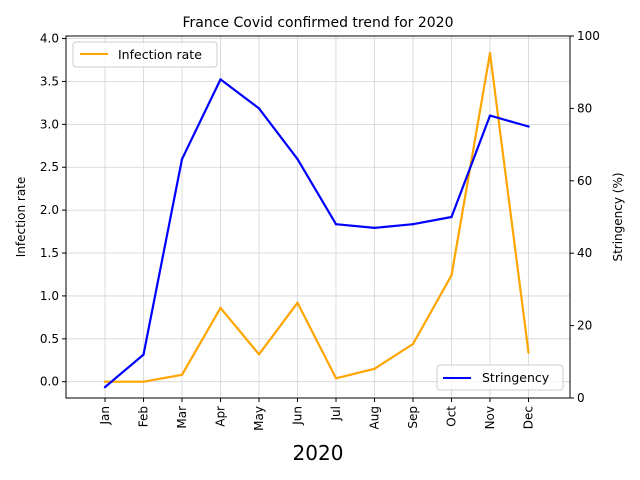 Image resolution: width=640 pixels, height=480 pixels. Describe the element at coordinates (49, 382) in the screenshot. I see `left-y-tick-label: 0.0` at that location.